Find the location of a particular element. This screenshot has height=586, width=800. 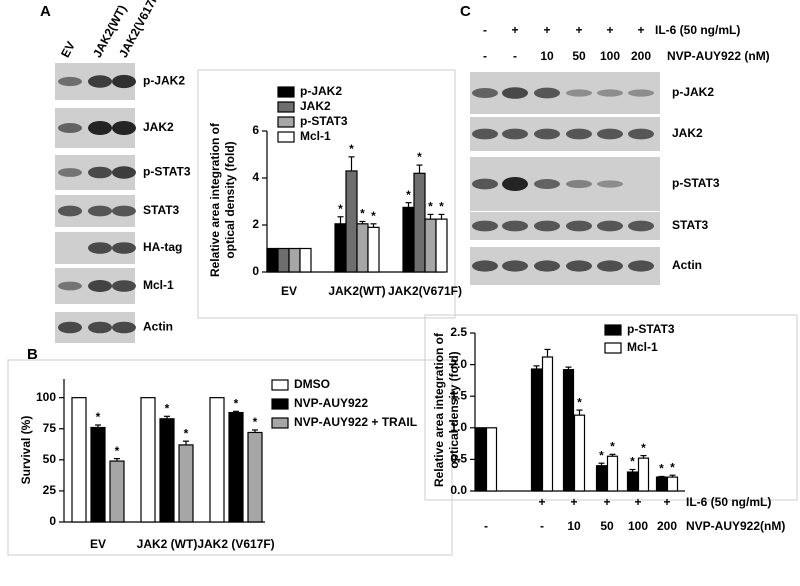

x-tick-label: EV is located at coordinates (289, 291).